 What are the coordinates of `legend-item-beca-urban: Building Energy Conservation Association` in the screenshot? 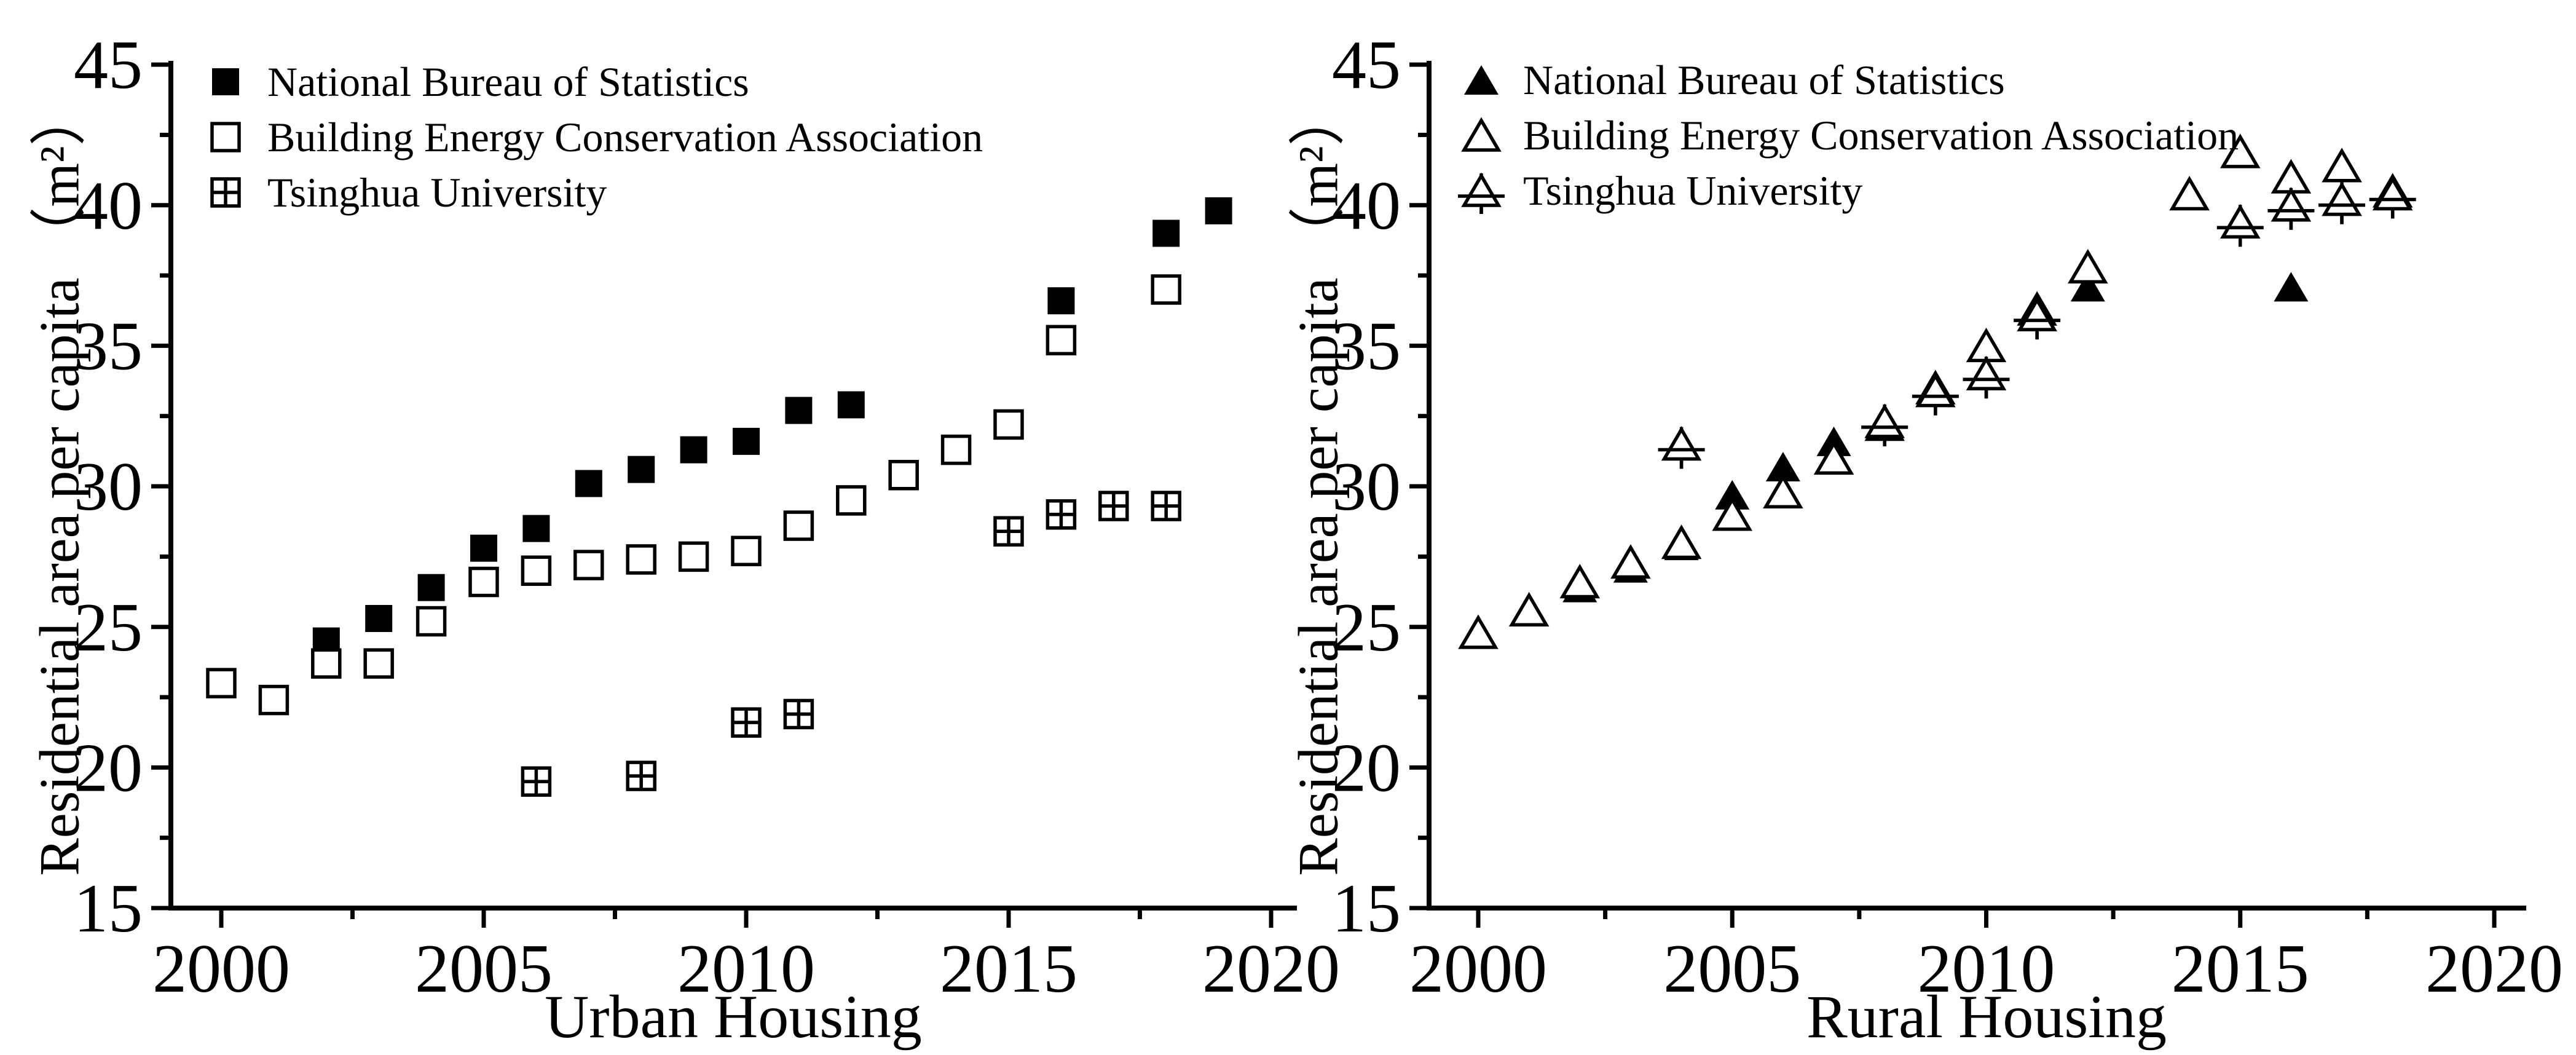 It's located at (592, 137).